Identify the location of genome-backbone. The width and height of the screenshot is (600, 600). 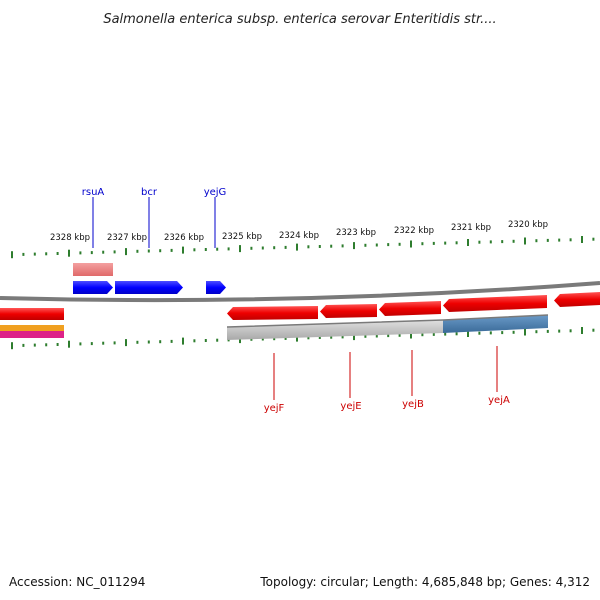
(300, 292).